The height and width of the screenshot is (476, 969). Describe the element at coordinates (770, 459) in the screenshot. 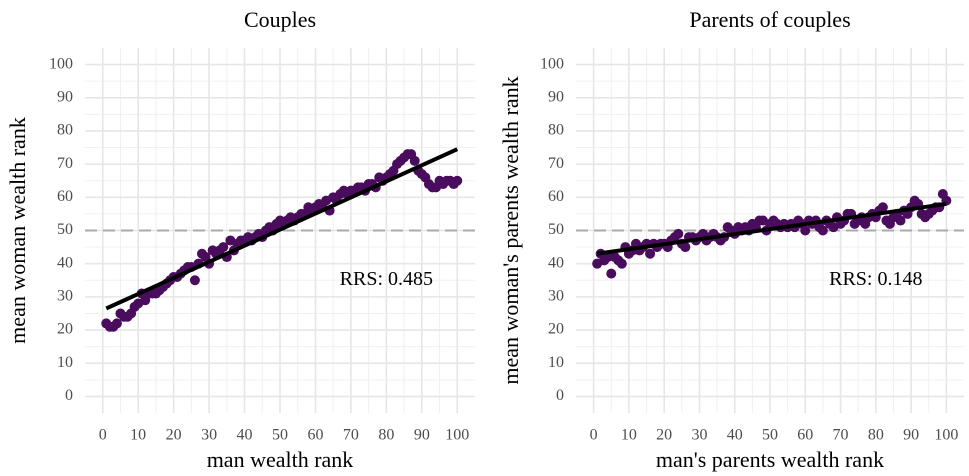

I see `x-axis-title: man's parents wealth rank` at that location.